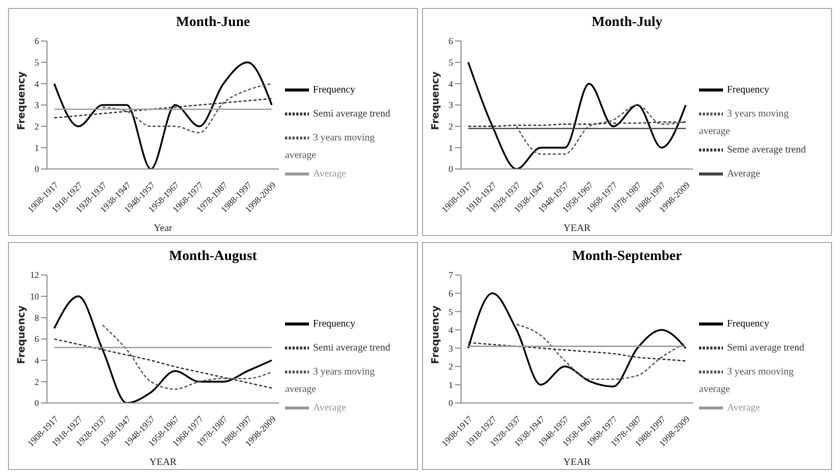 The height and width of the screenshot is (474, 840). I want to click on legend-label: 3 years mooving average, so click(746, 380).